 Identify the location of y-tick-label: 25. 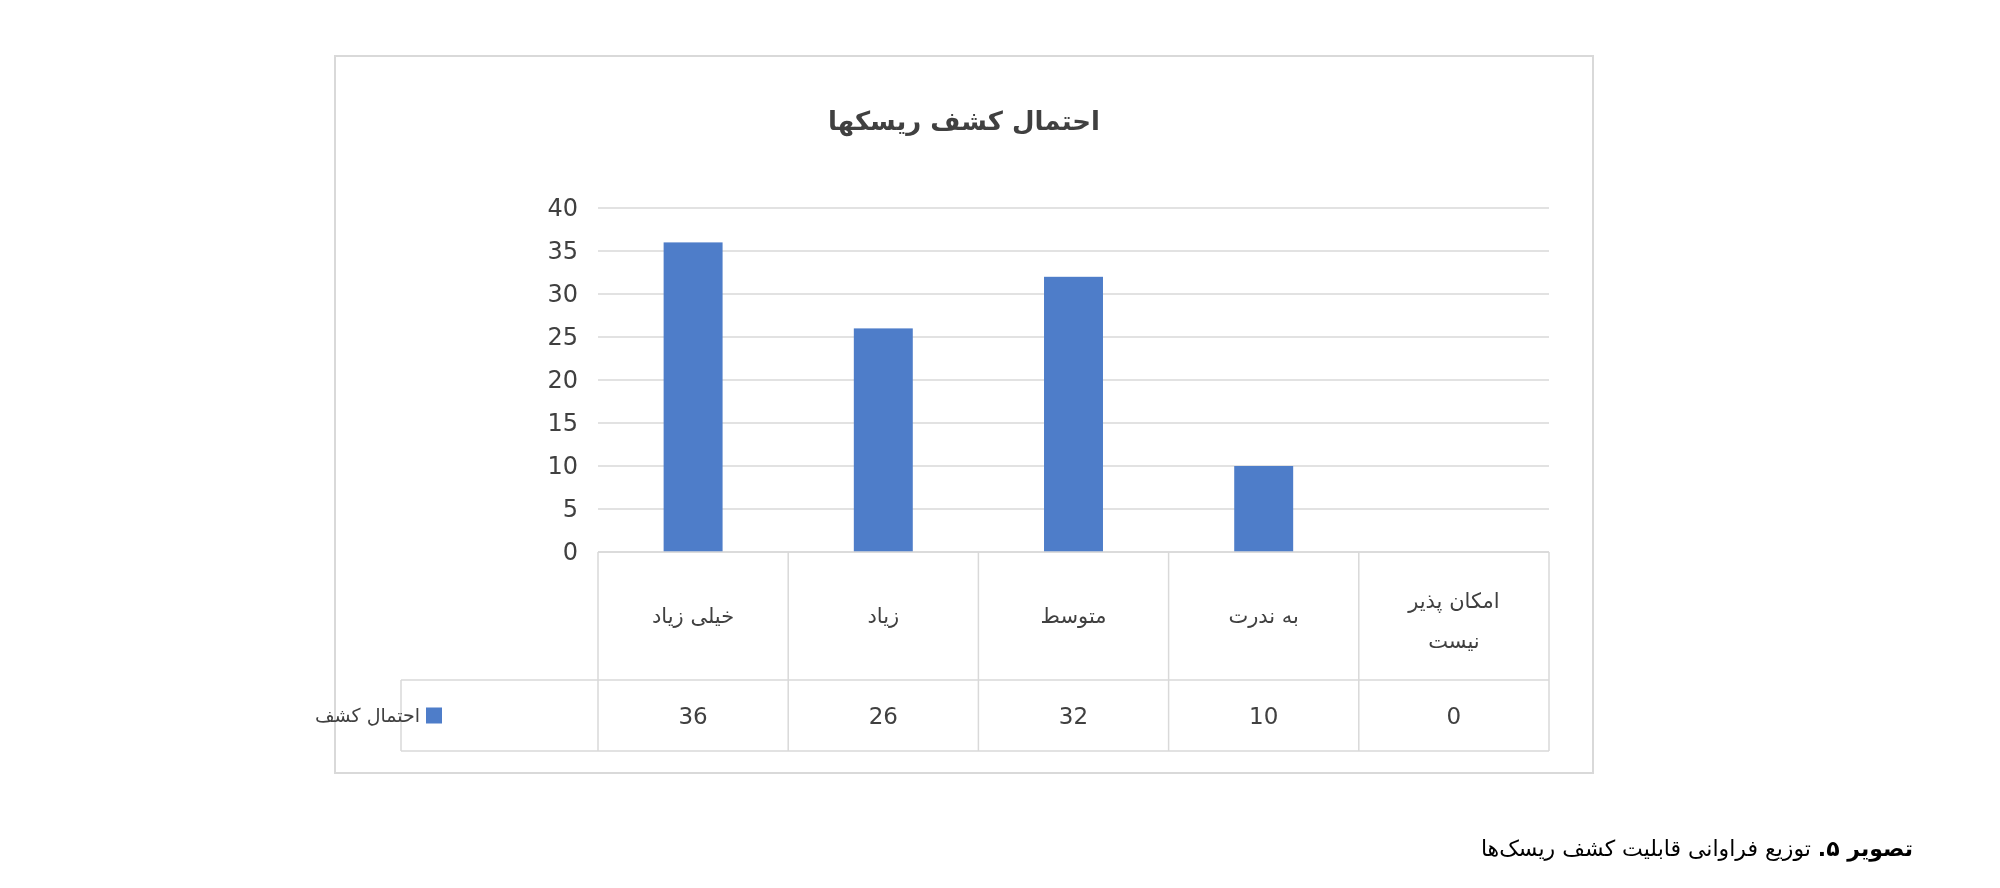
(562, 337).